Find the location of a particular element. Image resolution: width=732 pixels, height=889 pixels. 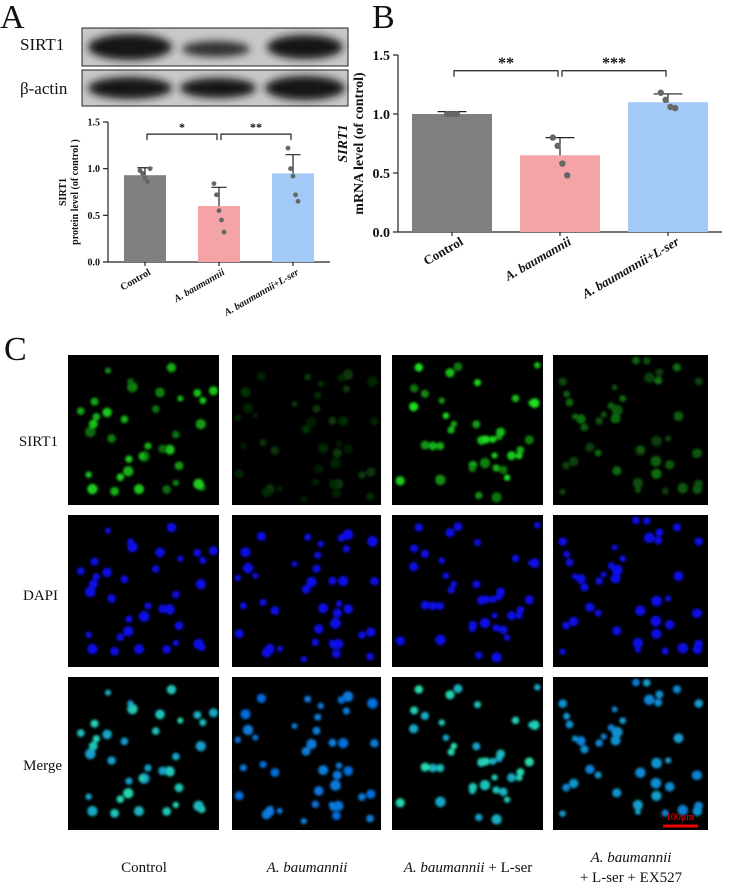

y-axis-label: mRNA level (of control) is located at coordinates (359, 143).